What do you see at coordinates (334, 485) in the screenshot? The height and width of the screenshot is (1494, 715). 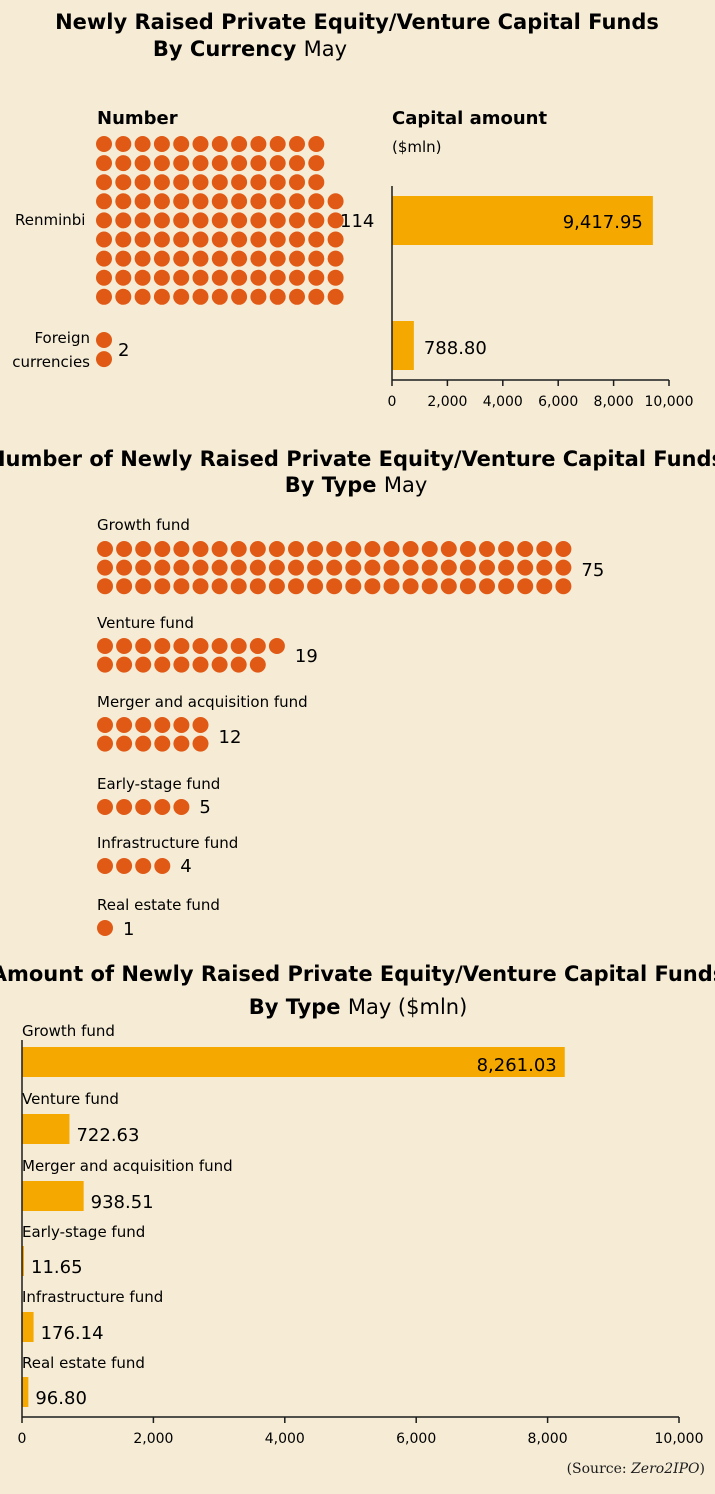 I see `section2-subtitle-bold: By Type` at bounding box center [334, 485].